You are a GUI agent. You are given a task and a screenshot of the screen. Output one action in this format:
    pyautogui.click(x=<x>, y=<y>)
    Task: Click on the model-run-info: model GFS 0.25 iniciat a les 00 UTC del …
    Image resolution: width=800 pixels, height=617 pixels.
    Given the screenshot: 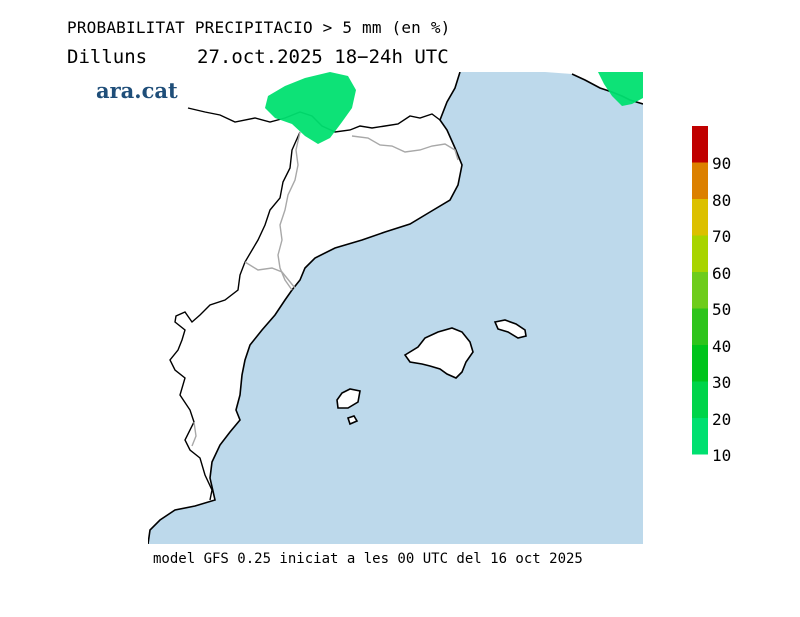 What is the action you would take?
    pyautogui.click(x=368, y=559)
    